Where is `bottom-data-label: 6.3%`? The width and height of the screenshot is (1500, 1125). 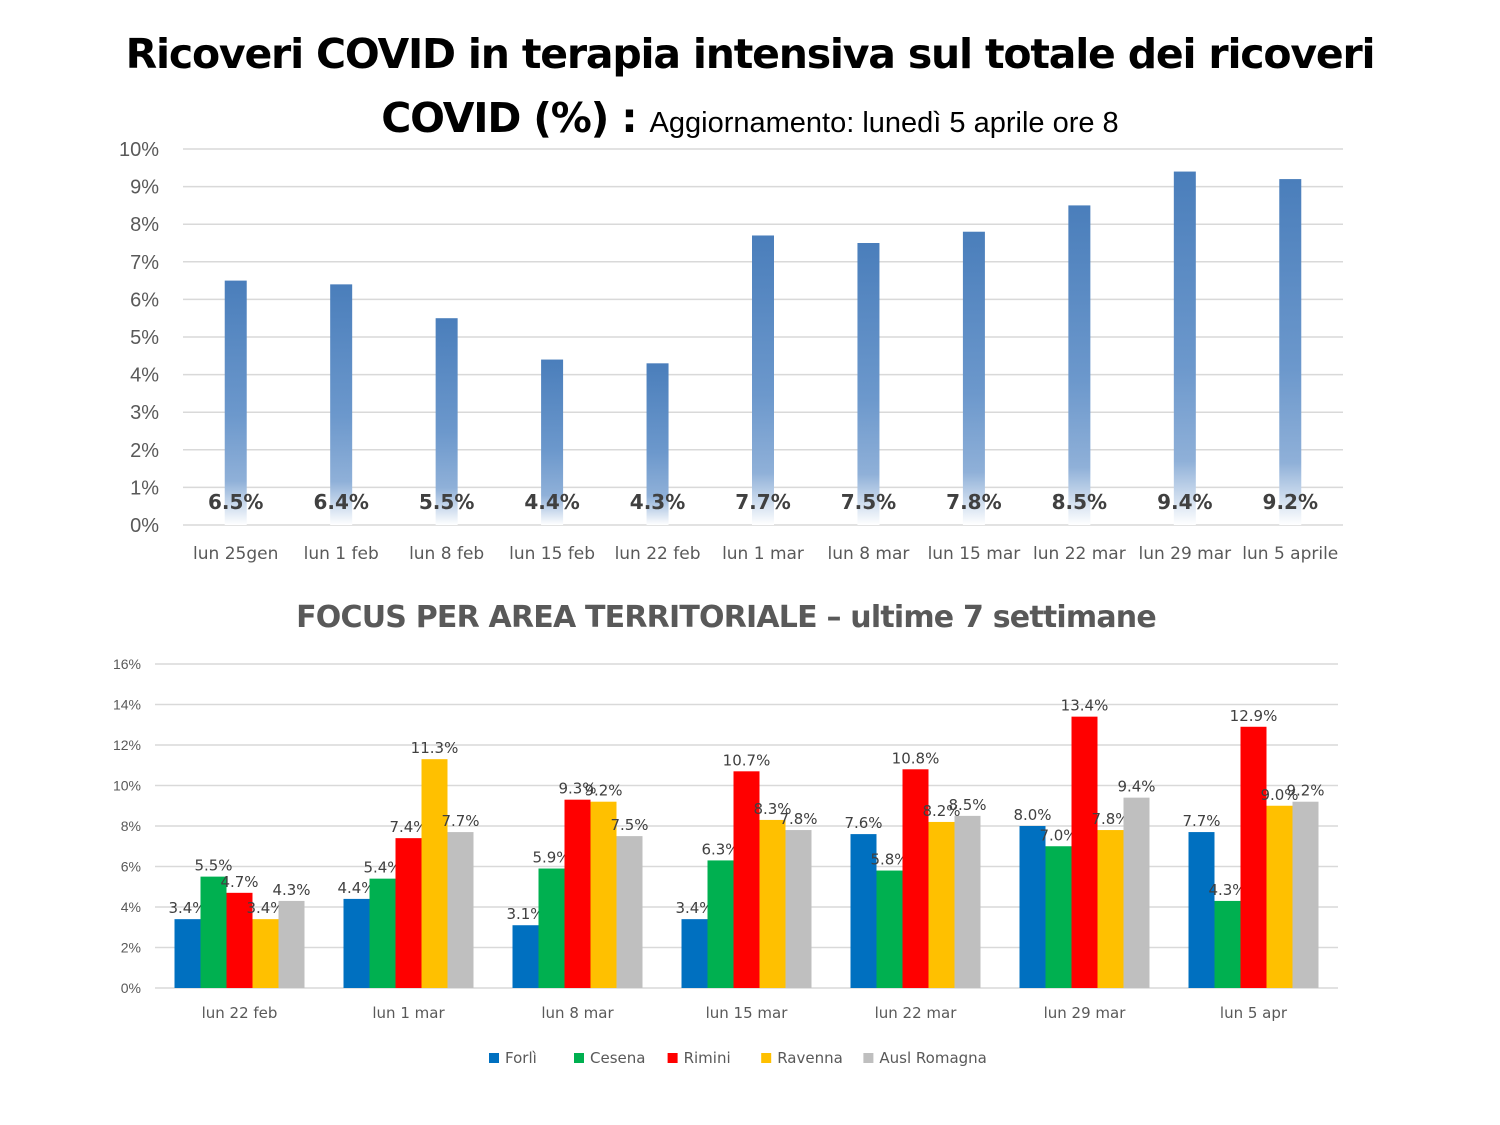
bottom-data-label: 6.3% is located at coordinates (720, 849).